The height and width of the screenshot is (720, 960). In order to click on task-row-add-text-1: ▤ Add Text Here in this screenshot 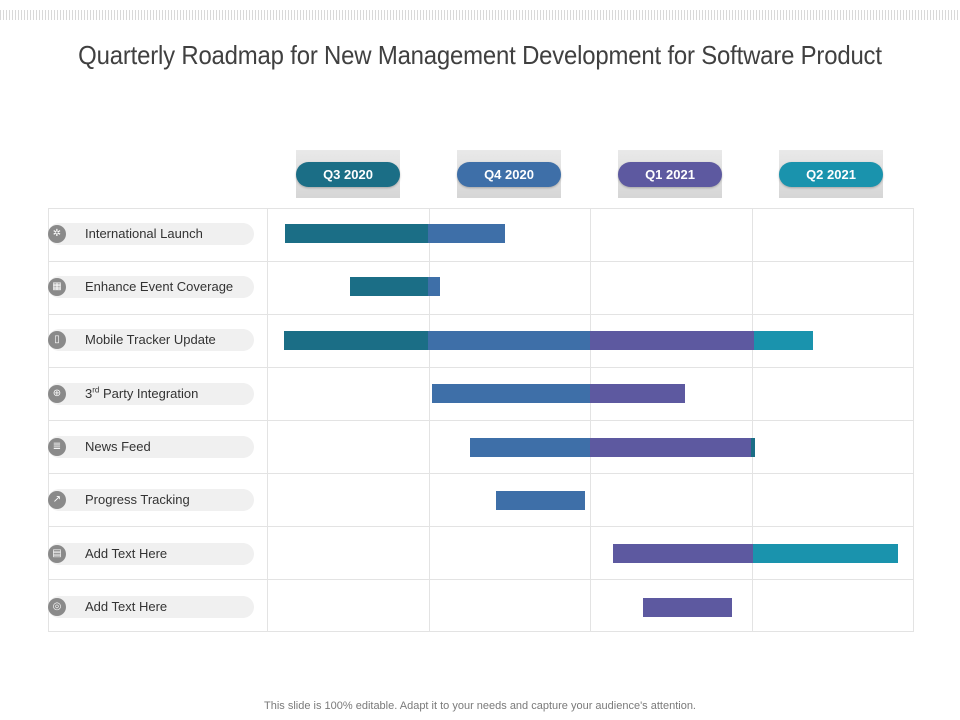, I will do `click(151, 554)`.